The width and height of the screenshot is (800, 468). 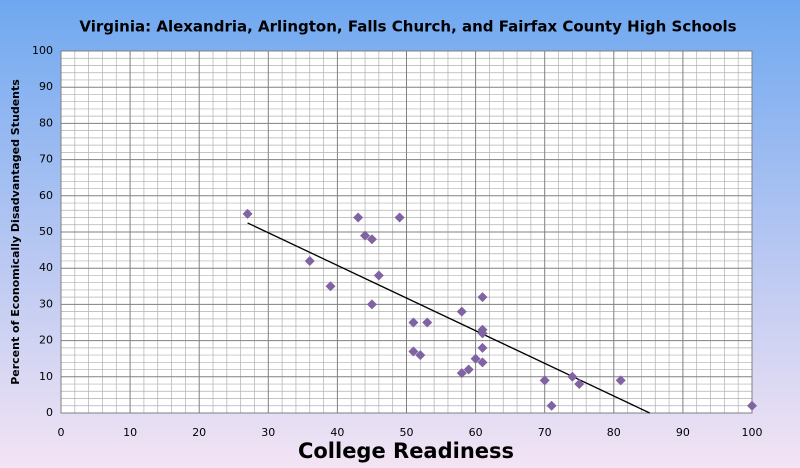 What do you see at coordinates (42, 50) in the screenshot?
I see `y-tick-label: 100` at bounding box center [42, 50].